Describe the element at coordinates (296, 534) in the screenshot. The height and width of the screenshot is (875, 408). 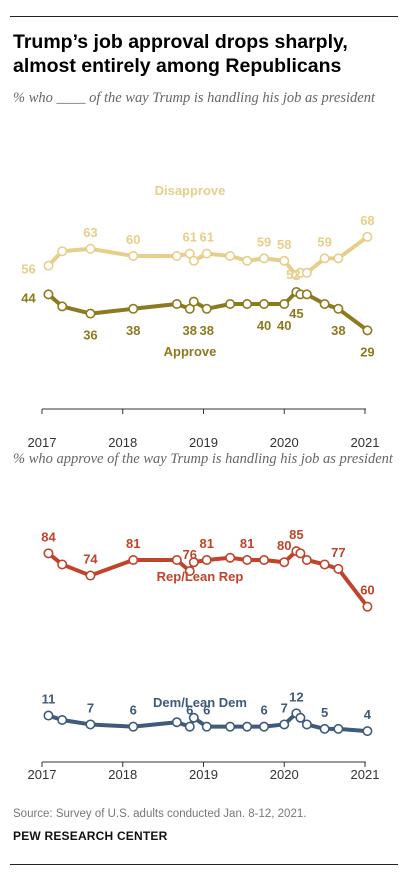
I see `data-label-rep: 85` at that location.